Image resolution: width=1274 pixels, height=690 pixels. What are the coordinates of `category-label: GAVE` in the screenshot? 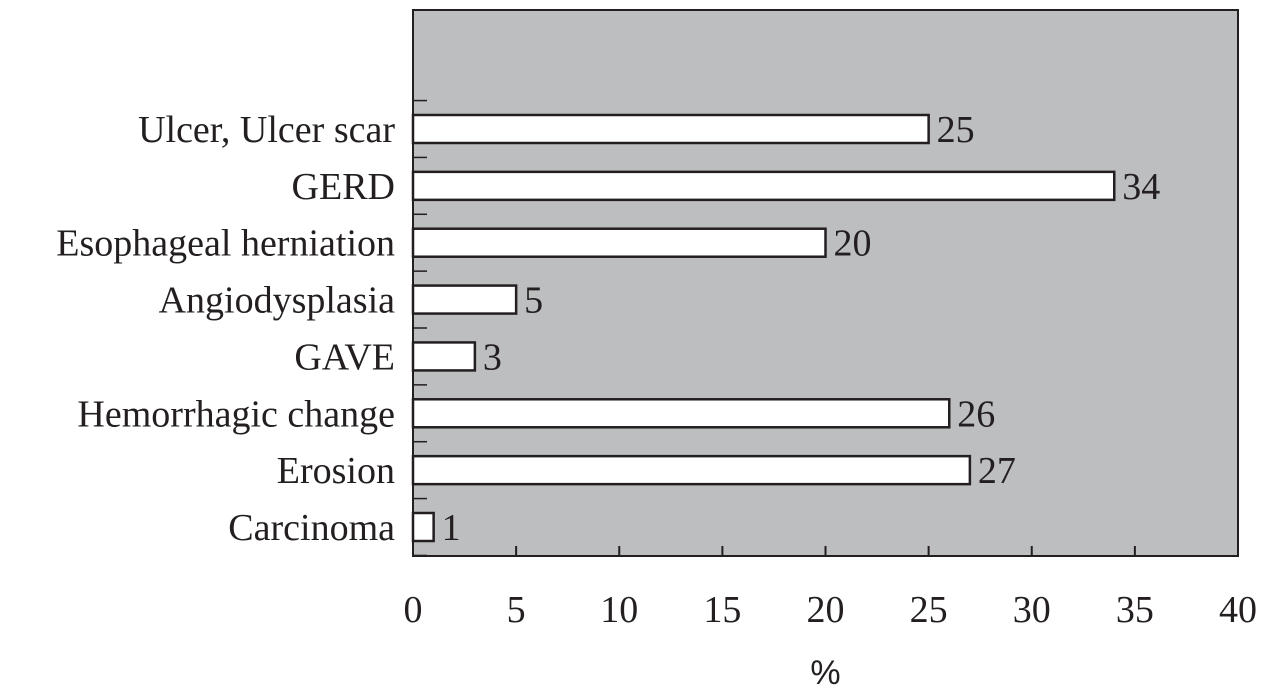 It's located at (344, 357).